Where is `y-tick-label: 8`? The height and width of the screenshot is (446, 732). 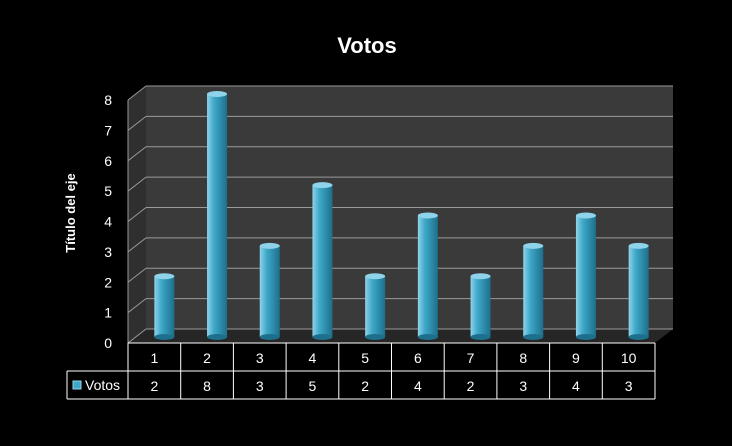
y-tick-label: 8 is located at coordinates (108, 100).